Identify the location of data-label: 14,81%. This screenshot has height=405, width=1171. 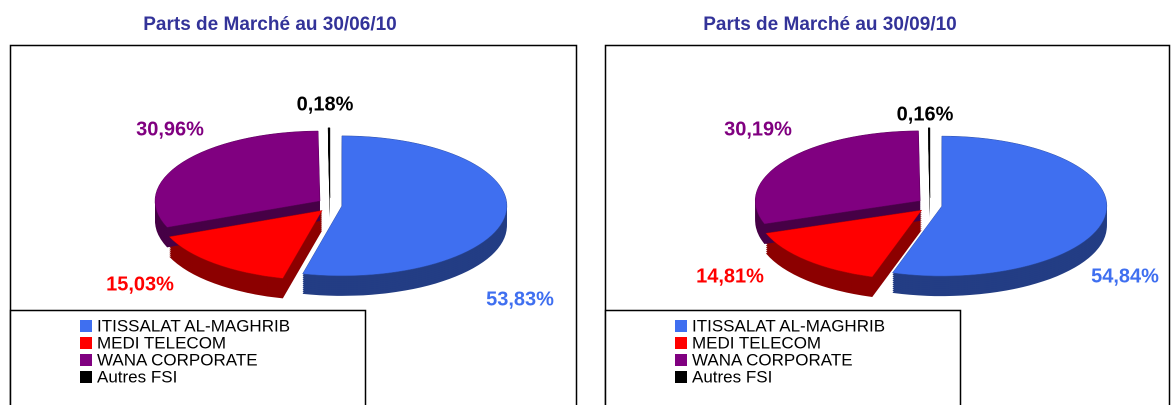
(730, 276).